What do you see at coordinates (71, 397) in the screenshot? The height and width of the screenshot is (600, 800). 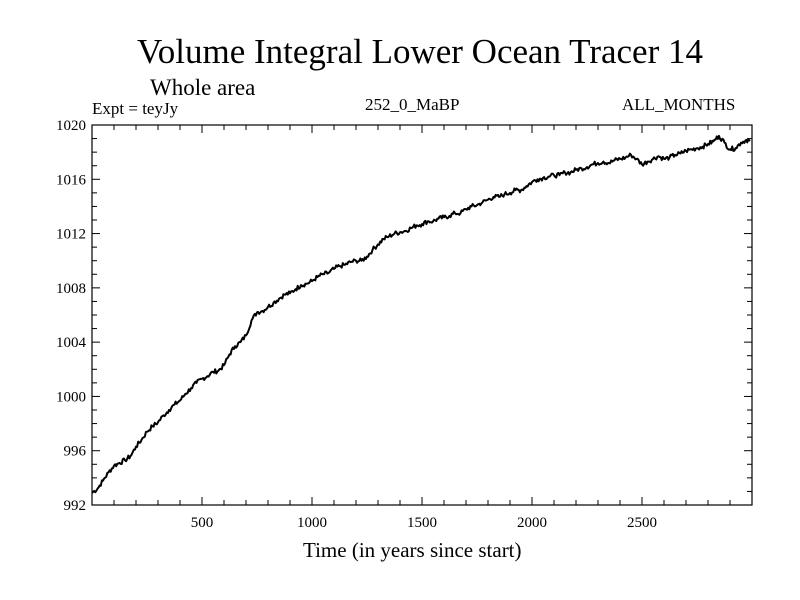 I see `y-tick-label: 1000` at bounding box center [71, 397].